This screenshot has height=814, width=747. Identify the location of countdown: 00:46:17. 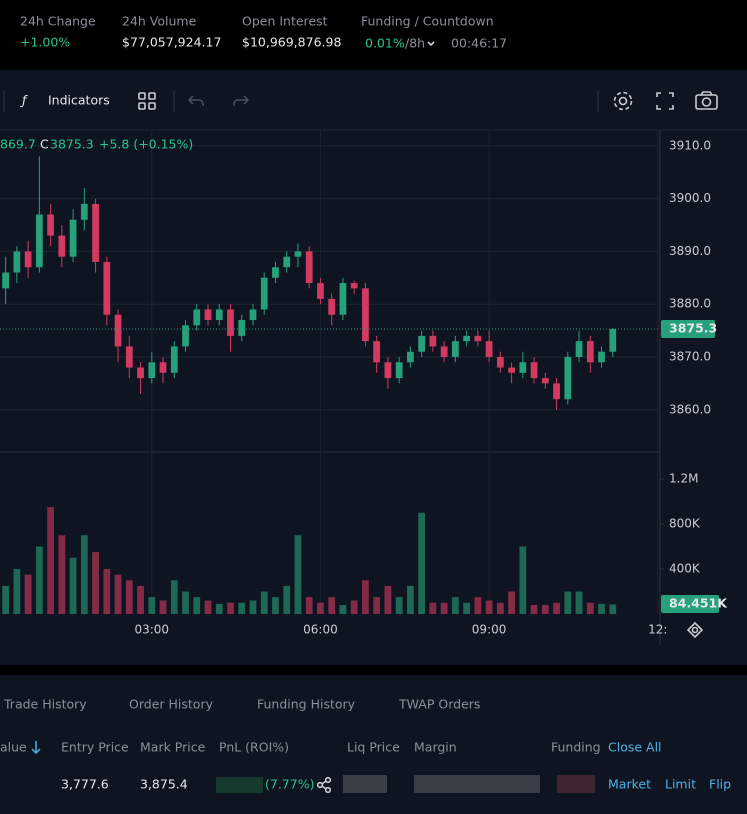
(479, 43).